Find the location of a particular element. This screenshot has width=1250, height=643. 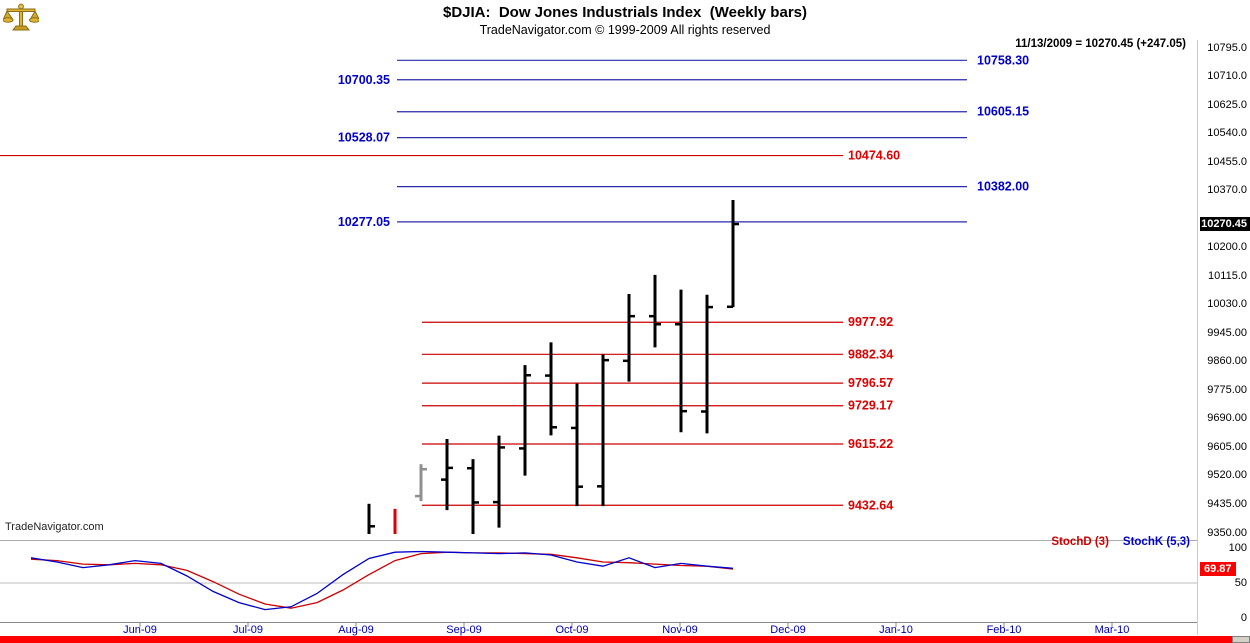

level-price-label-blue: 10277.05 is located at coordinates (364, 222).